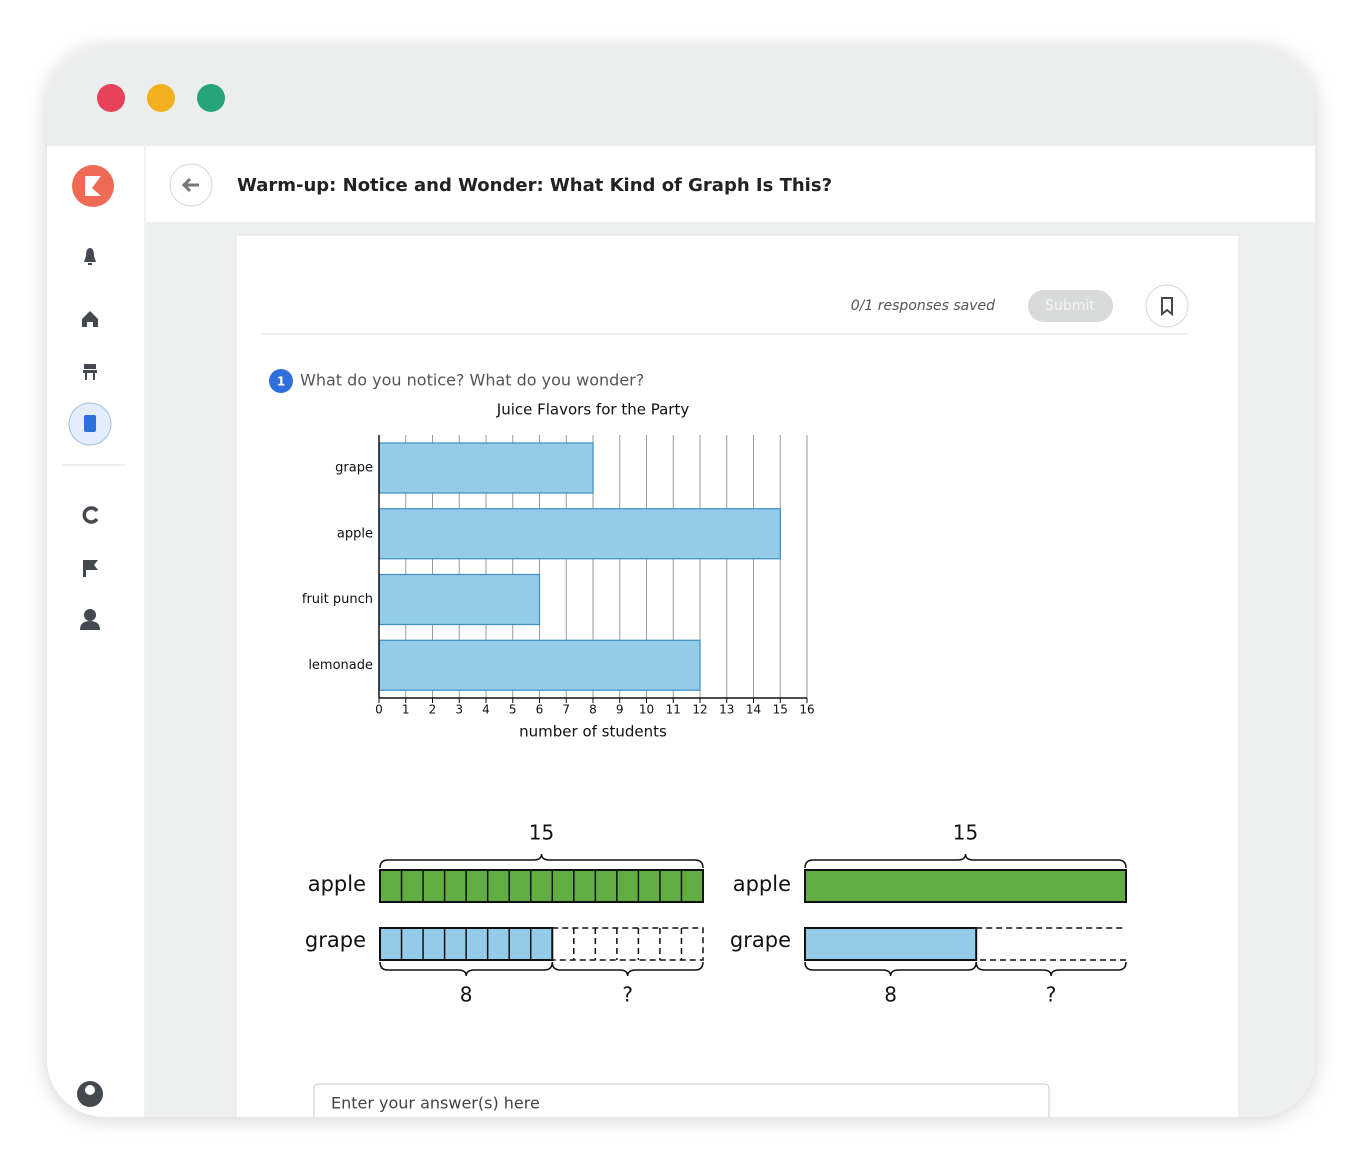 The height and width of the screenshot is (1167, 1363). I want to click on x-tick-label: 4, so click(486, 710).